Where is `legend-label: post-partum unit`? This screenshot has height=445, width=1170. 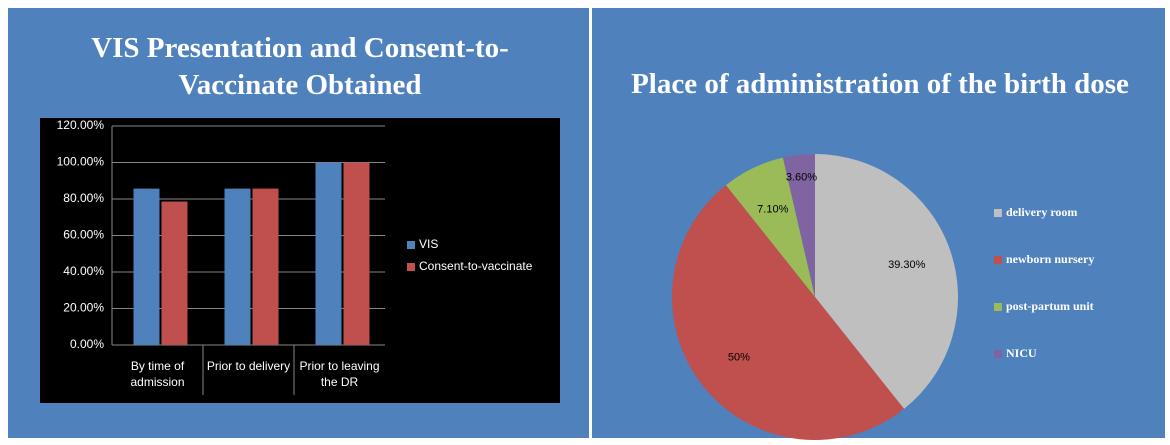 legend-label: post-partum unit is located at coordinates (1050, 306).